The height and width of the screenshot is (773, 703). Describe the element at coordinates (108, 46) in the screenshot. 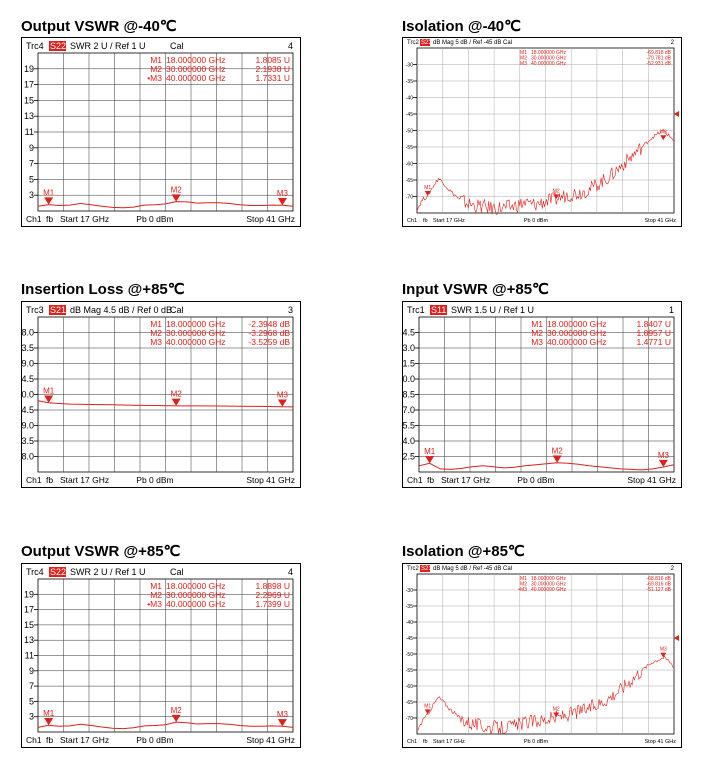

I see `format-label: SWR 2 U / Ref 1 U` at that location.